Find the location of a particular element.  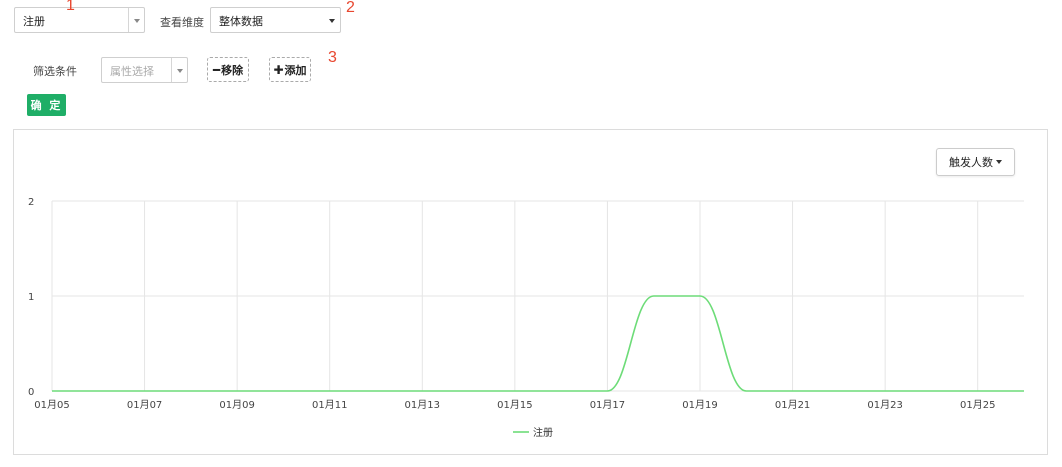

metric-dropdown-label: 触发人数 is located at coordinates (971, 162).